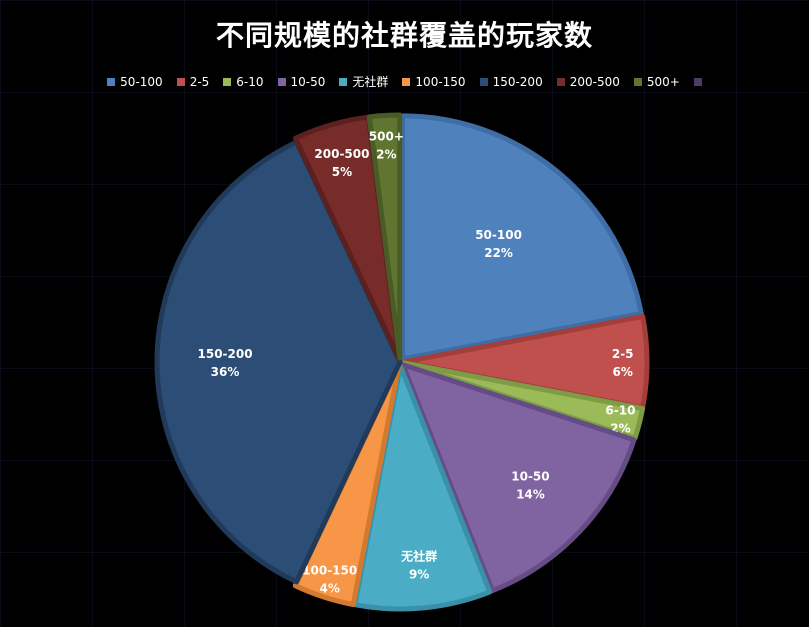 The height and width of the screenshot is (627, 809). I want to click on slice-label-name: 无社群, so click(418, 555).